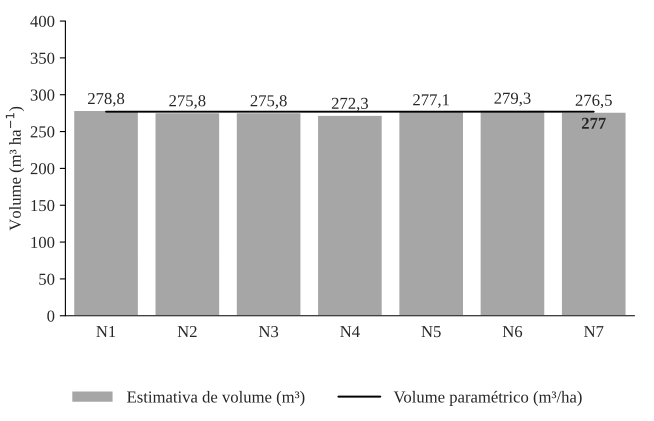 Image resolution: width=654 pixels, height=421 pixels. I want to click on y-axis-title: Volume (m³ ha$^{−1}$), so click(15, 168).